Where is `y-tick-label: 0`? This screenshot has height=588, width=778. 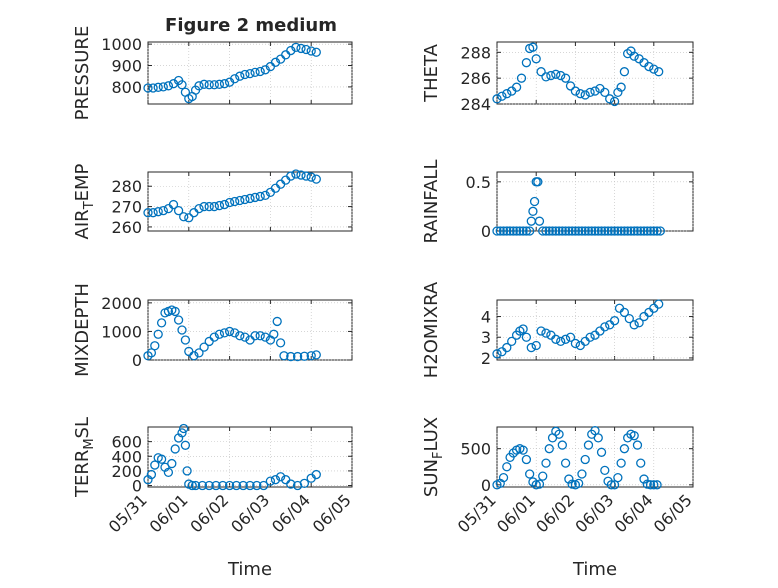
y-tick-label: 0 is located at coordinates (486, 231).